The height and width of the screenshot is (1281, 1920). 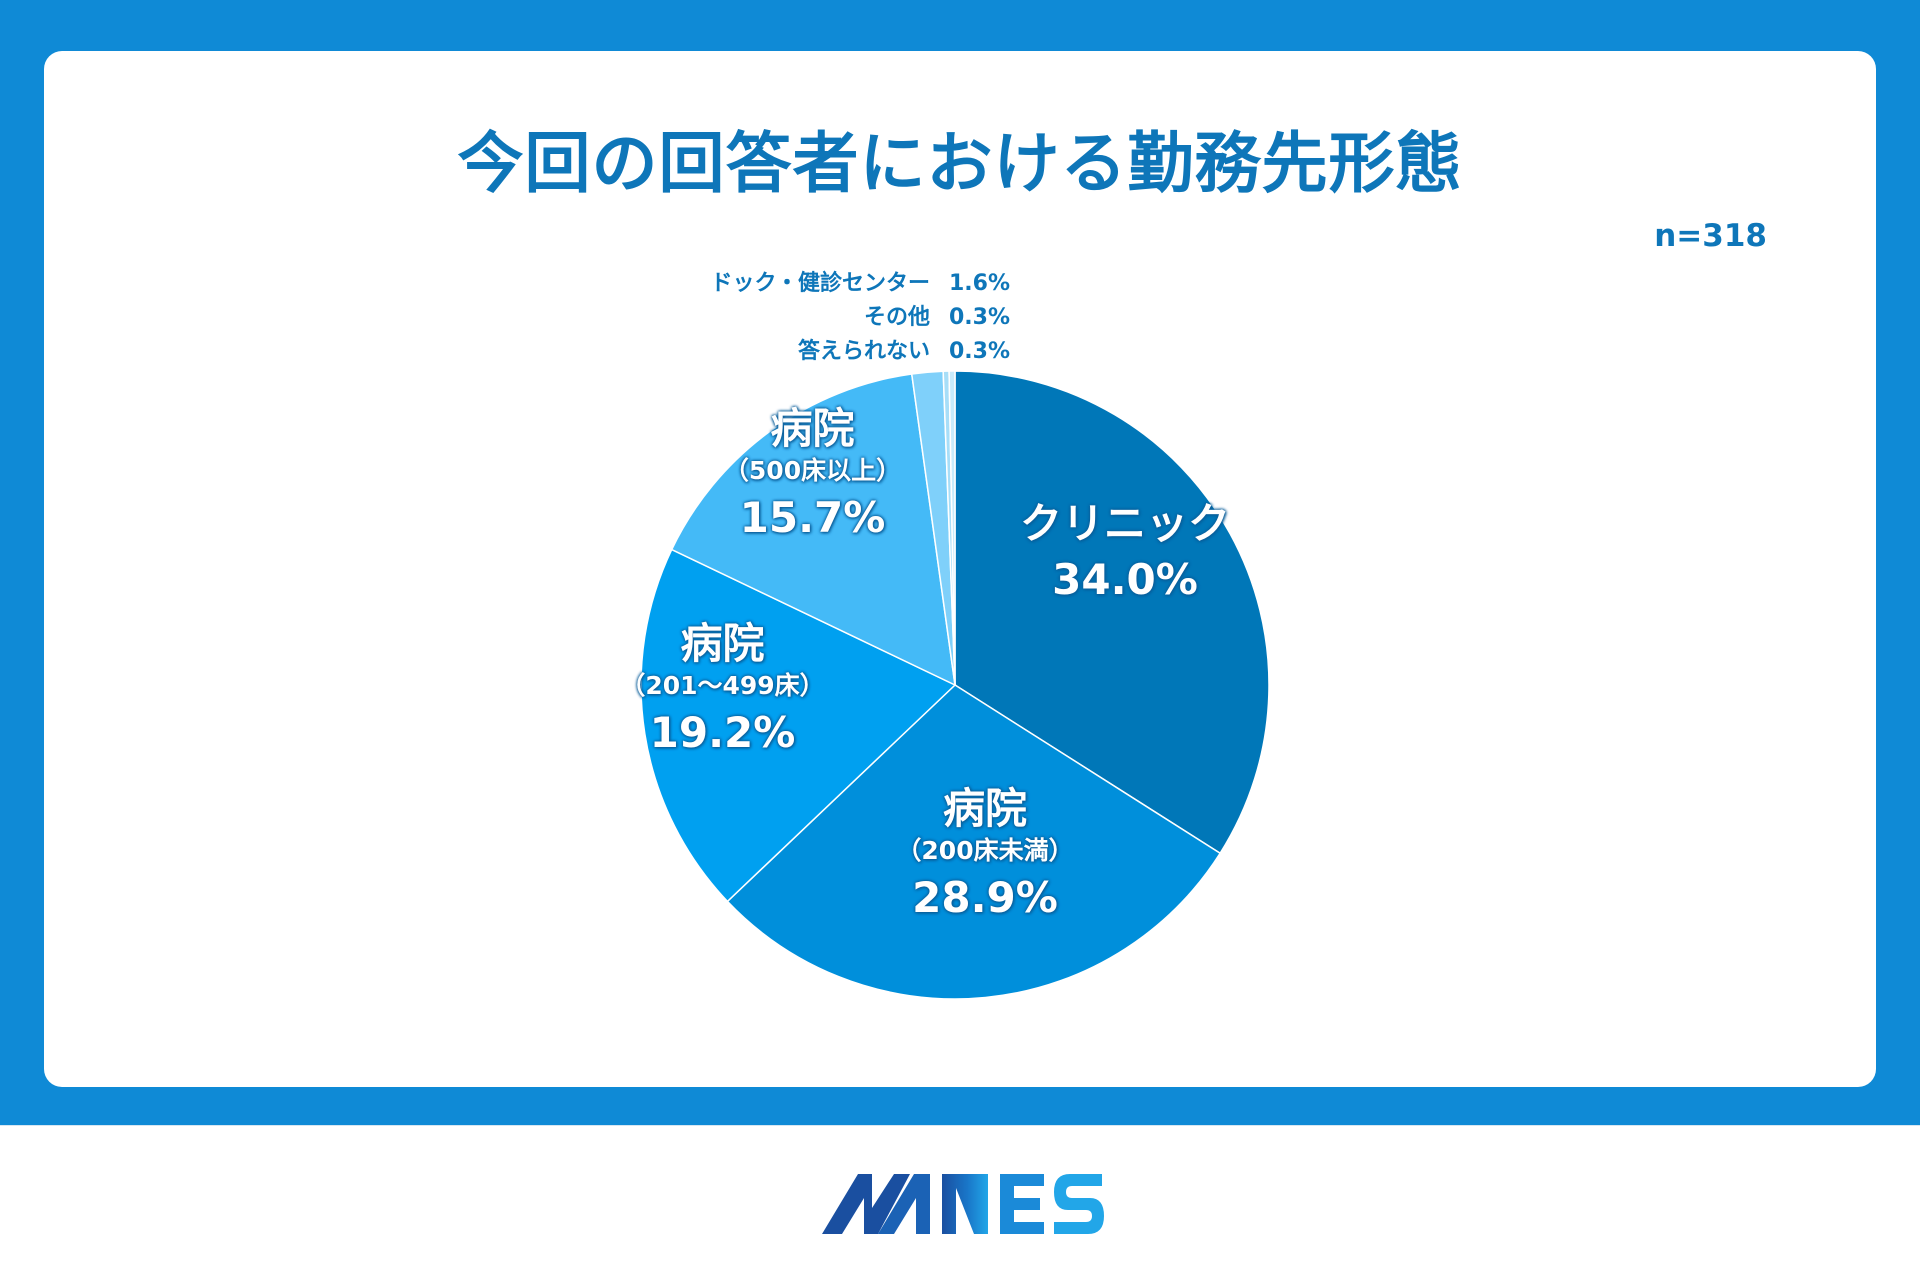 I want to click on slice-label-hosp-mid: 病院 （201～499床） 19.2%, so click(x=722, y=688).